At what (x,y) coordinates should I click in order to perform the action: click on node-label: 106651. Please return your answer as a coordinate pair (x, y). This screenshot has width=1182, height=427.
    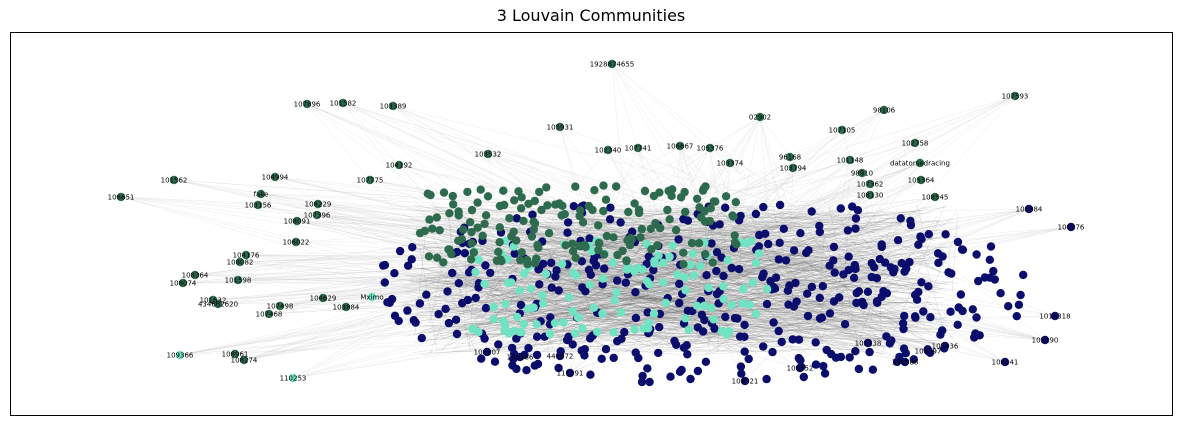
    Looking at the image, I should click on (121, 198).